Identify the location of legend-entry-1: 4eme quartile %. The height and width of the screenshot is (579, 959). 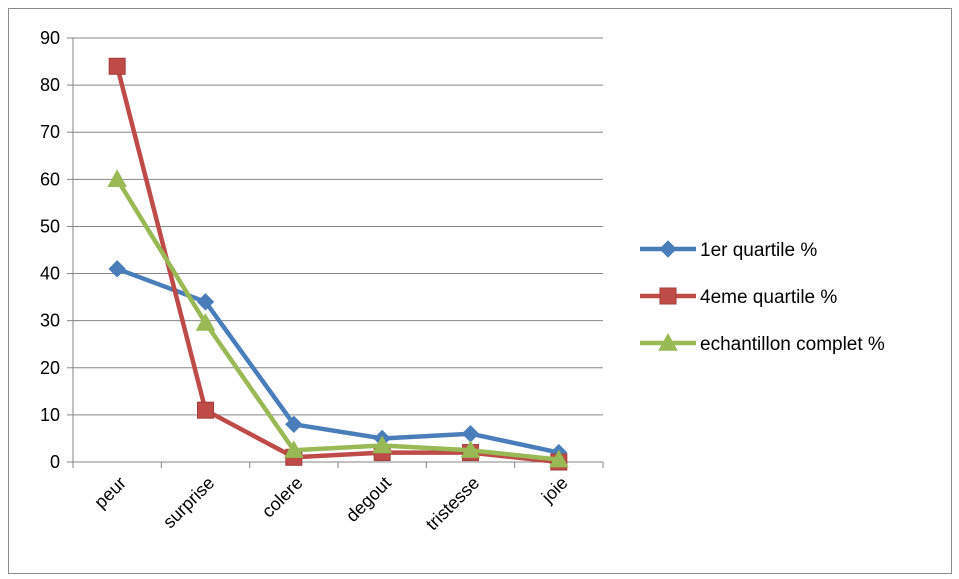
(738, 297).